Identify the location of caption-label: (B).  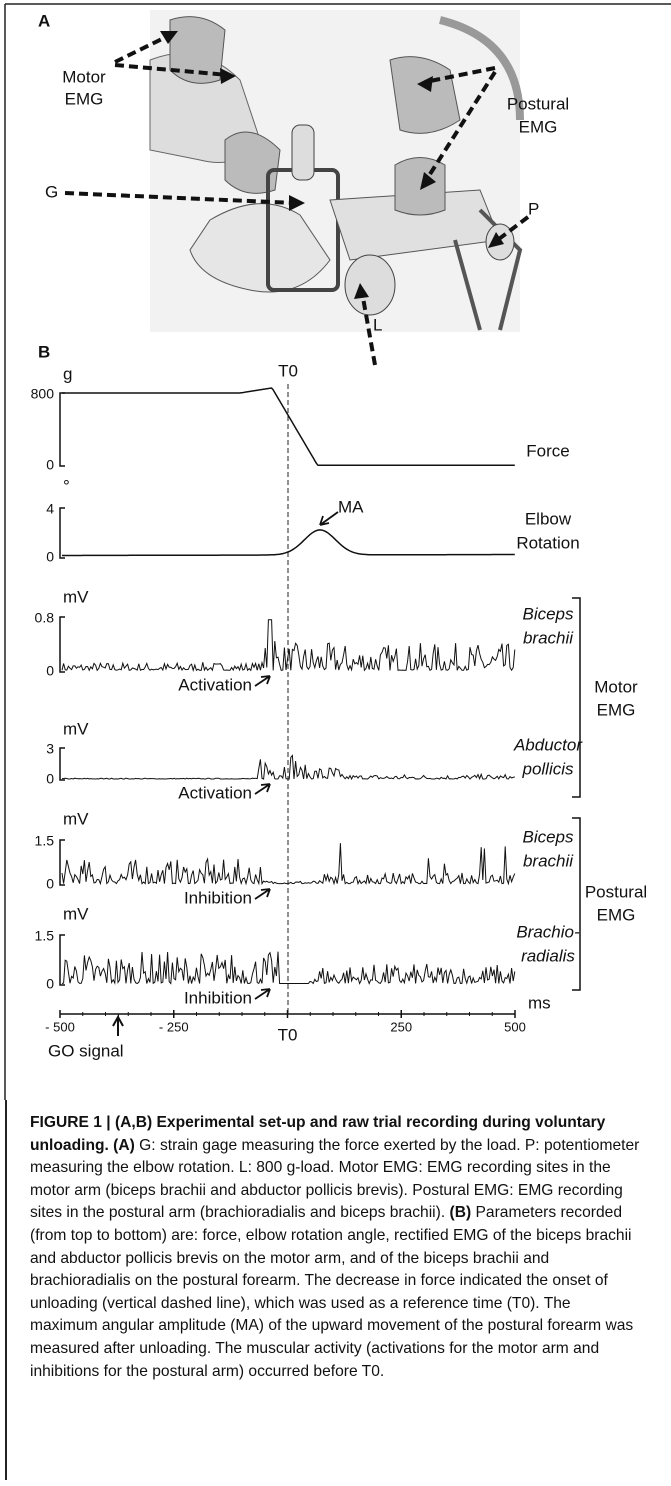
(460, 1213).